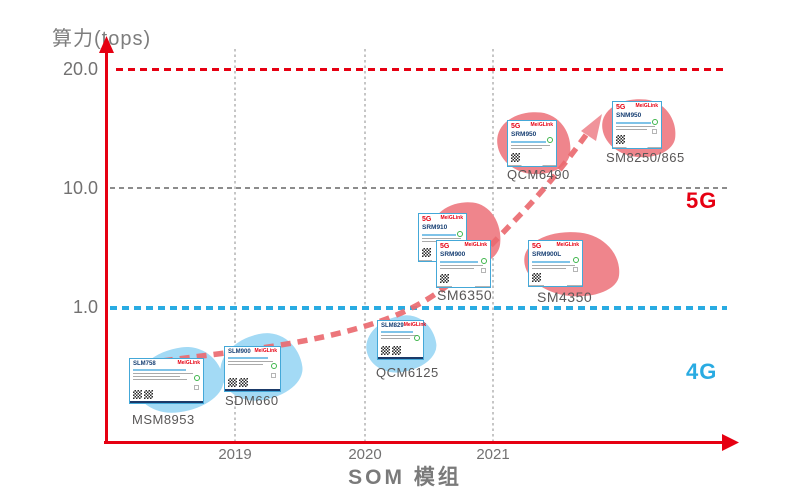 Image resolution: width=805 pixels, height=495 pixels. I want to click on module-group-sm8250-865: 5G MeiGLink SNM950 SM8250/865, so click(641, 130).